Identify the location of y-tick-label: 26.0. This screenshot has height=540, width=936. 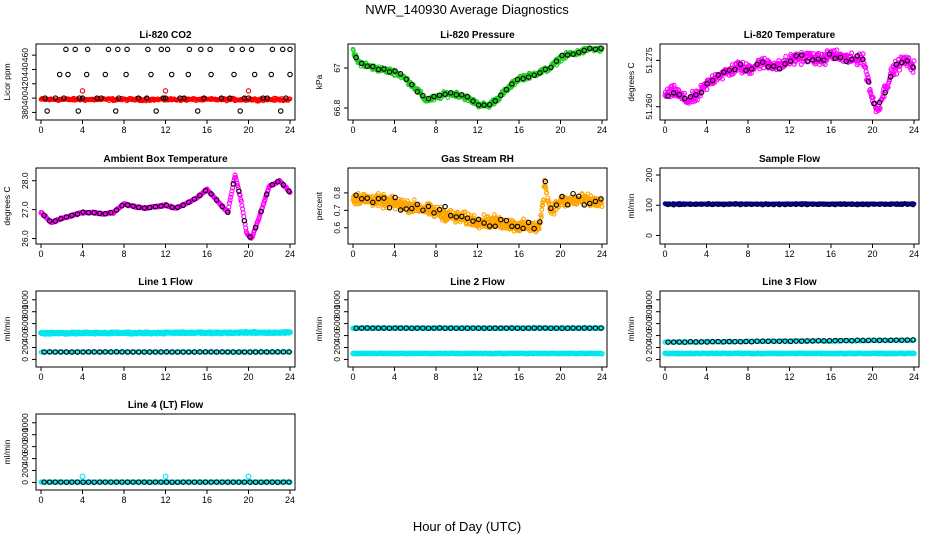
(25, 238).